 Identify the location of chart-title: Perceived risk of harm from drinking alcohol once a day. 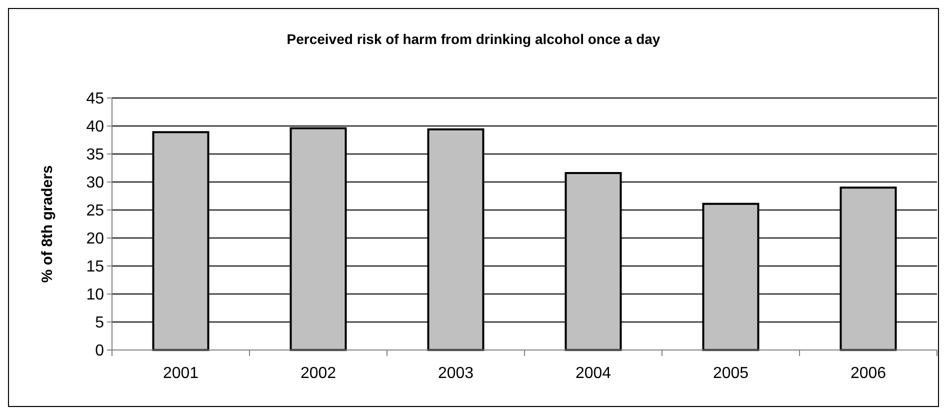
(473, 39).